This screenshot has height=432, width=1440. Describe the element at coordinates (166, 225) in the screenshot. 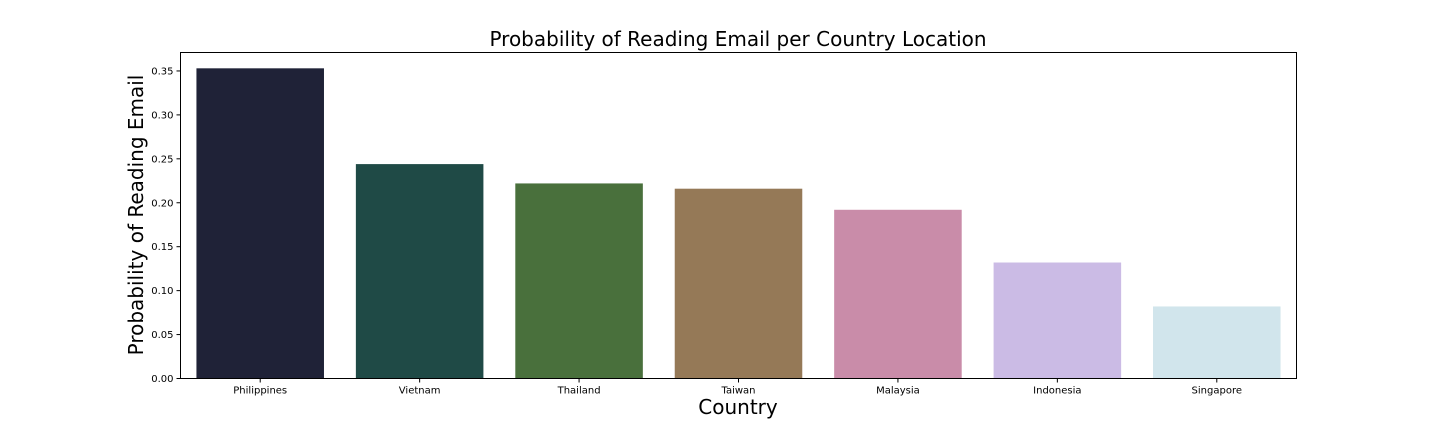

I see `y-axis-ticks: 0.00 0.05 0.10 0.15 0.20 0.25 0.30 0.35` at that location.